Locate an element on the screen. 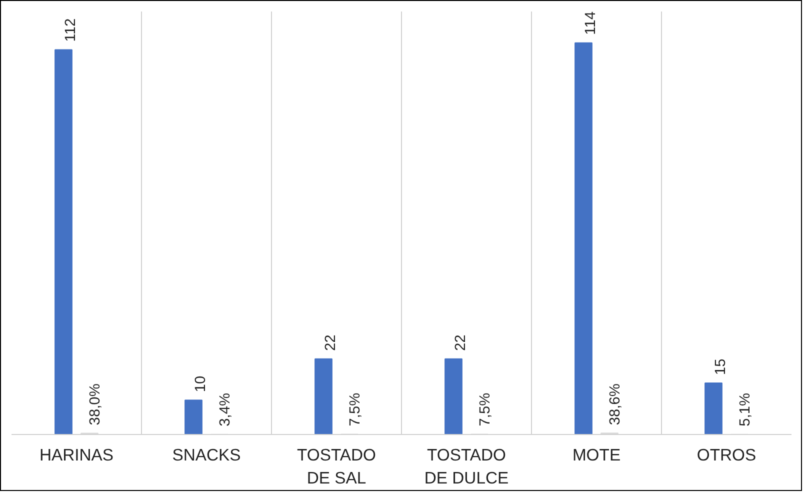 The width and height of the screenshot is (804, 493). x-tick-label: MOTE is located at coordinates (596, 455).